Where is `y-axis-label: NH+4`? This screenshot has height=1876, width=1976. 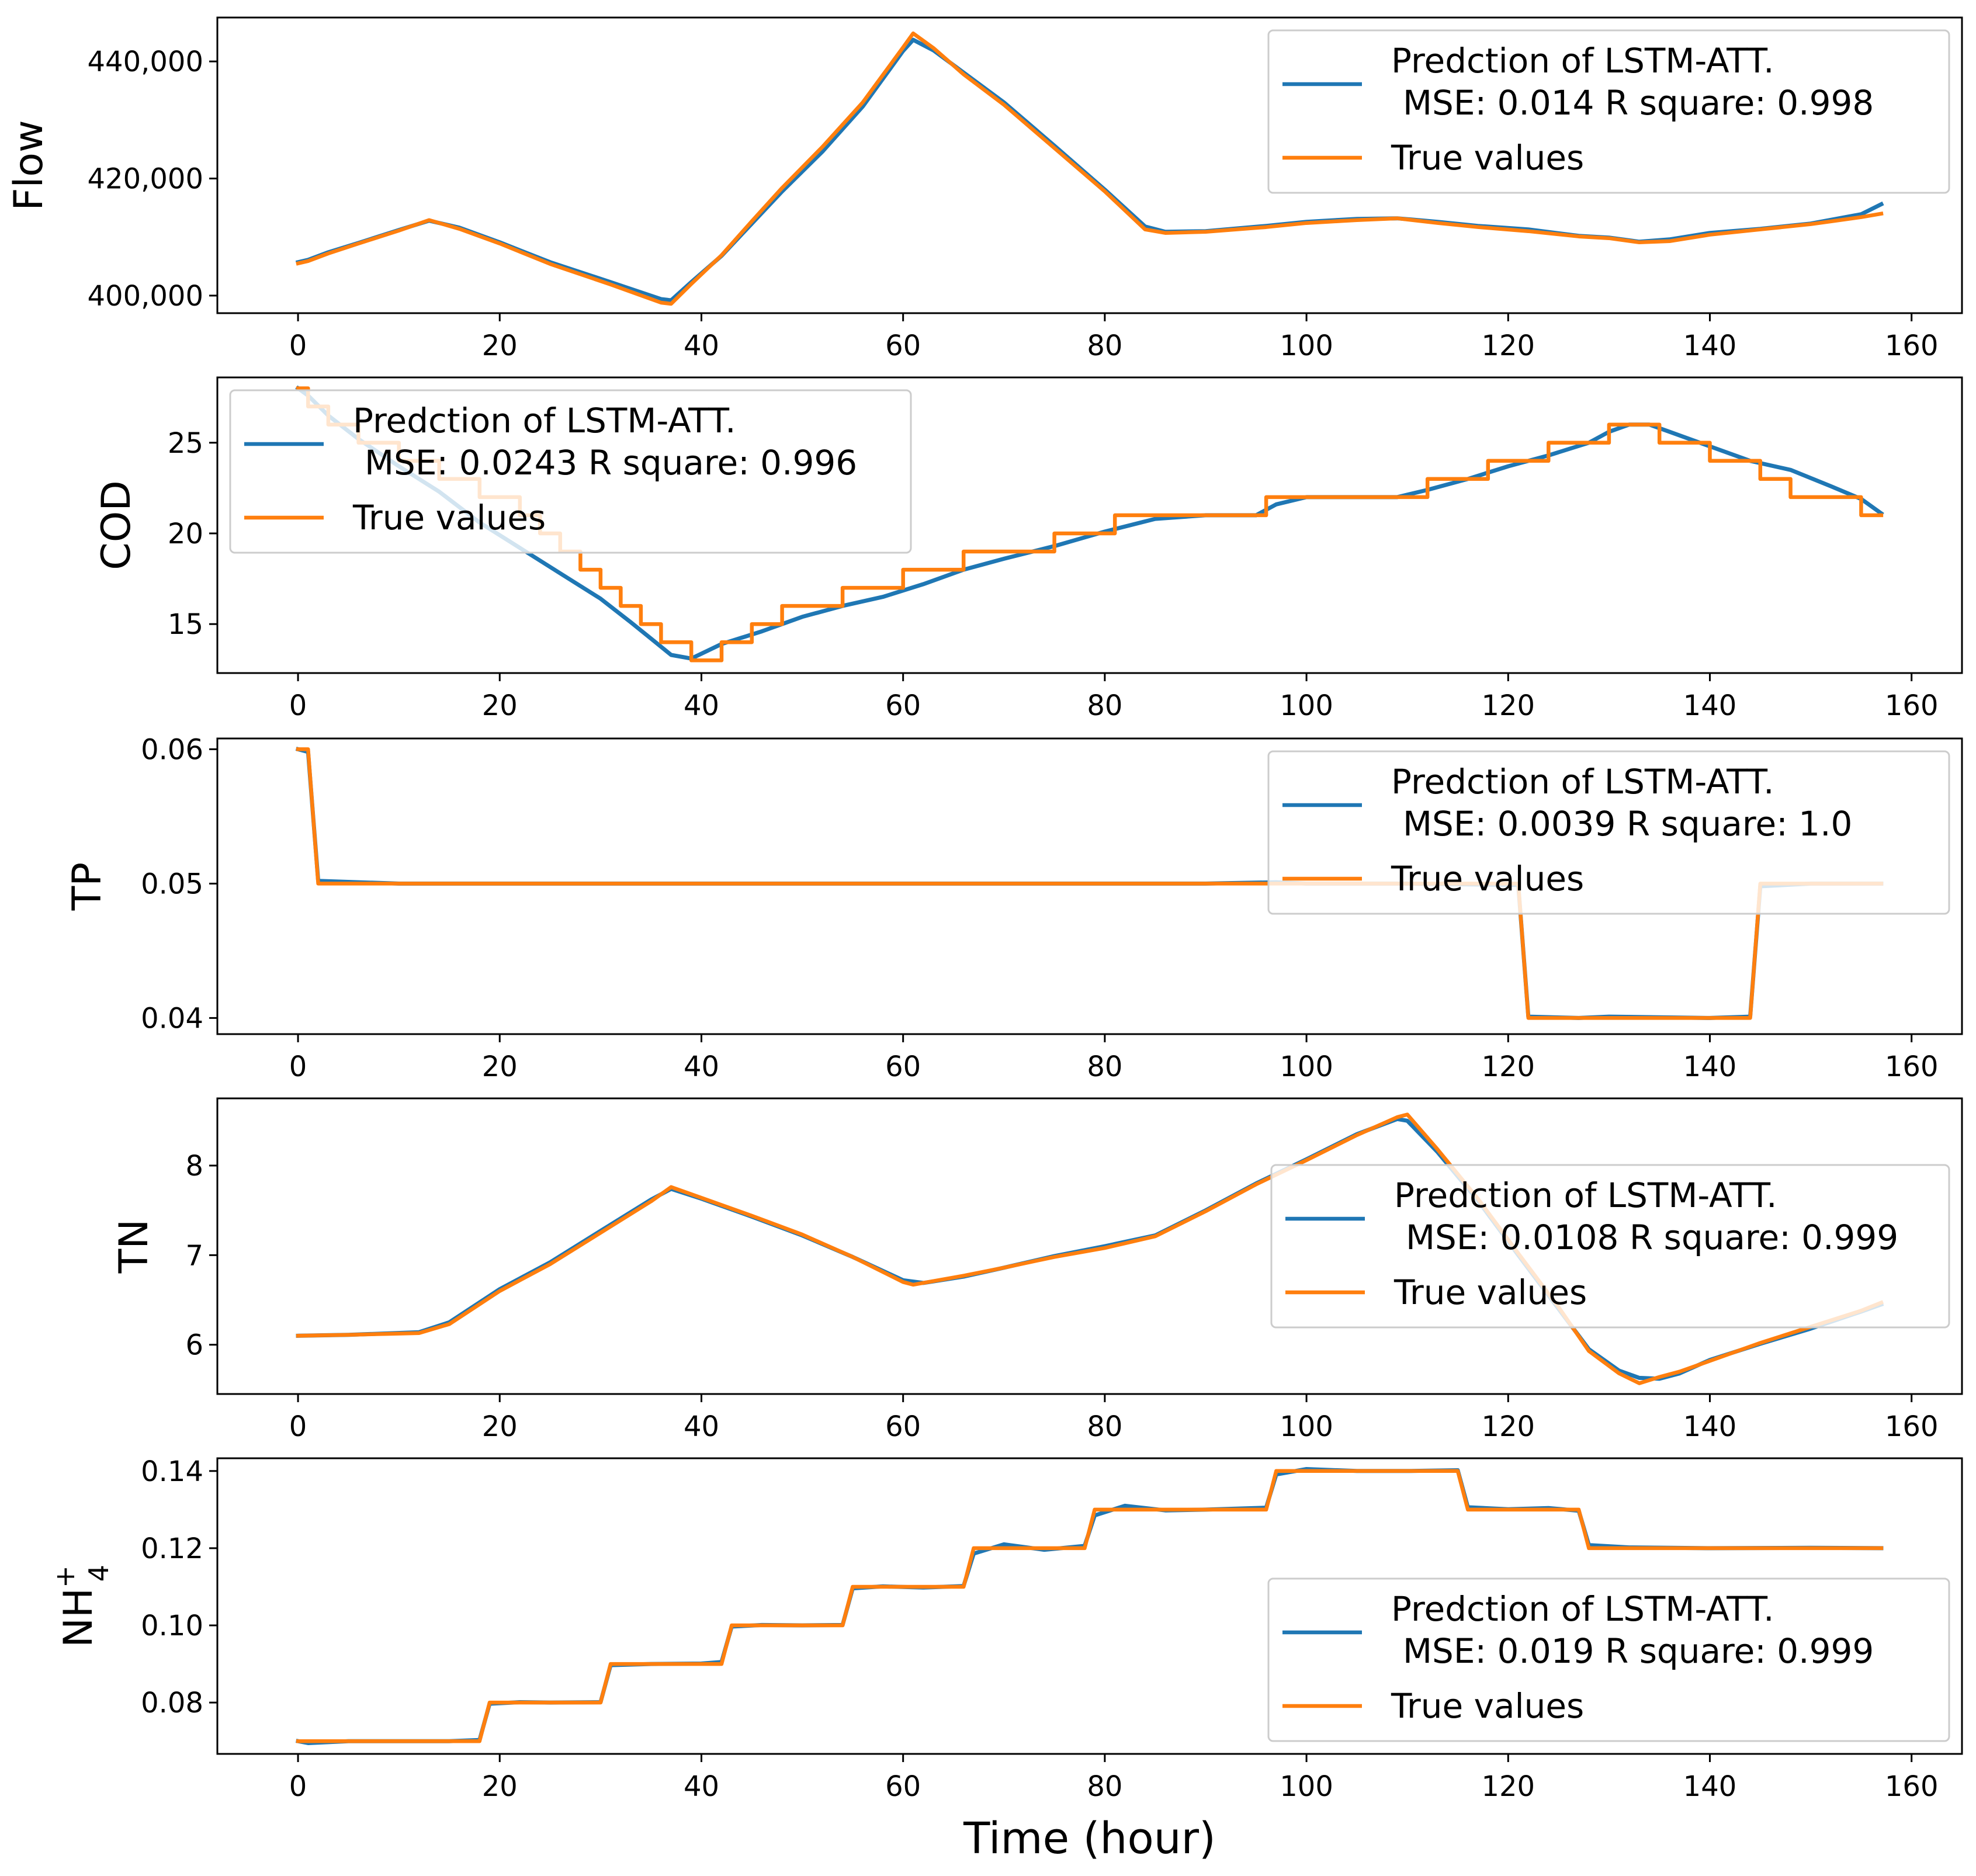 y-axis-label: NH+4 is located at coordinates (82, 1606).